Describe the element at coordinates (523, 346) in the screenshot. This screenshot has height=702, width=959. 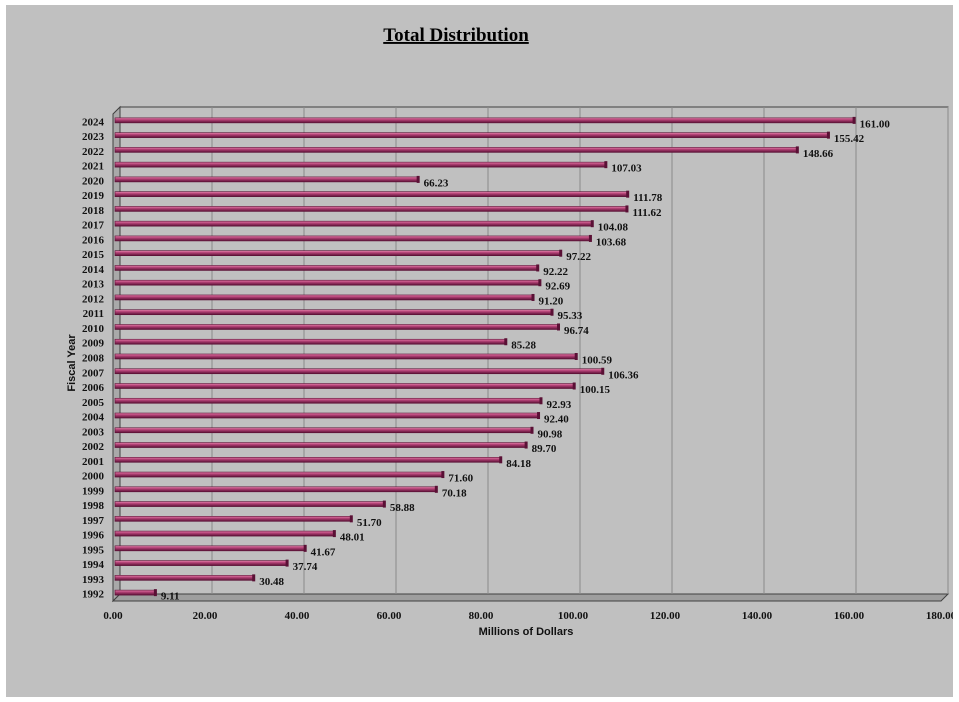
I see `data-label: 85.28` at that location.